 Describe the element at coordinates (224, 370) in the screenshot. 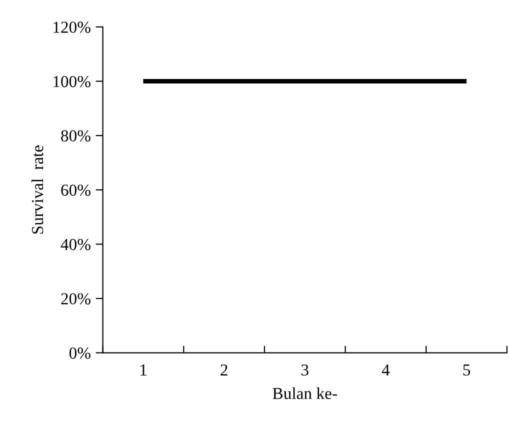

I see `x-tick-label: 2` at that location.